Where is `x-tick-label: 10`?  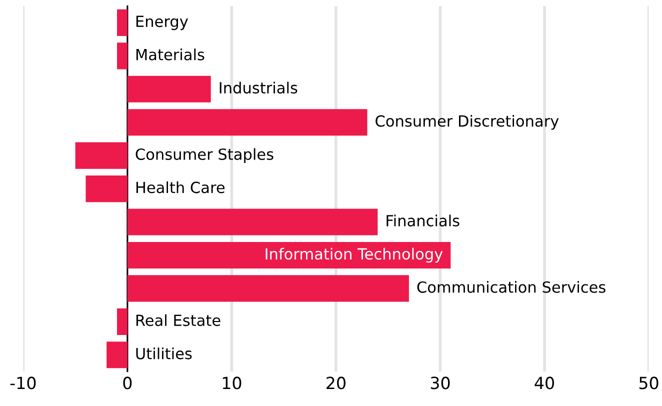 x-tick-label: 10 is located at coordinates (232, 383).